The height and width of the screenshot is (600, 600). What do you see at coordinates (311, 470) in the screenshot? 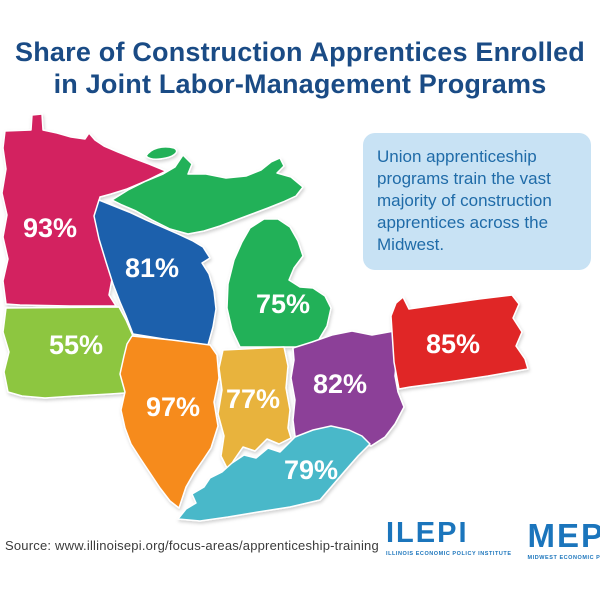
I see `label-kentucky-value: 79%` at bounding box center [311, 470].